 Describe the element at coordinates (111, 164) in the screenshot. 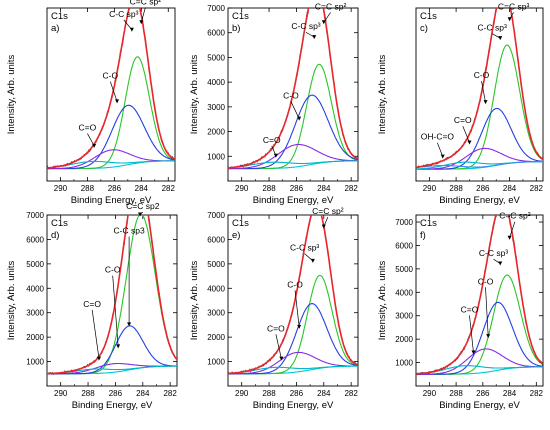

I see `peak-ceo` at that location.